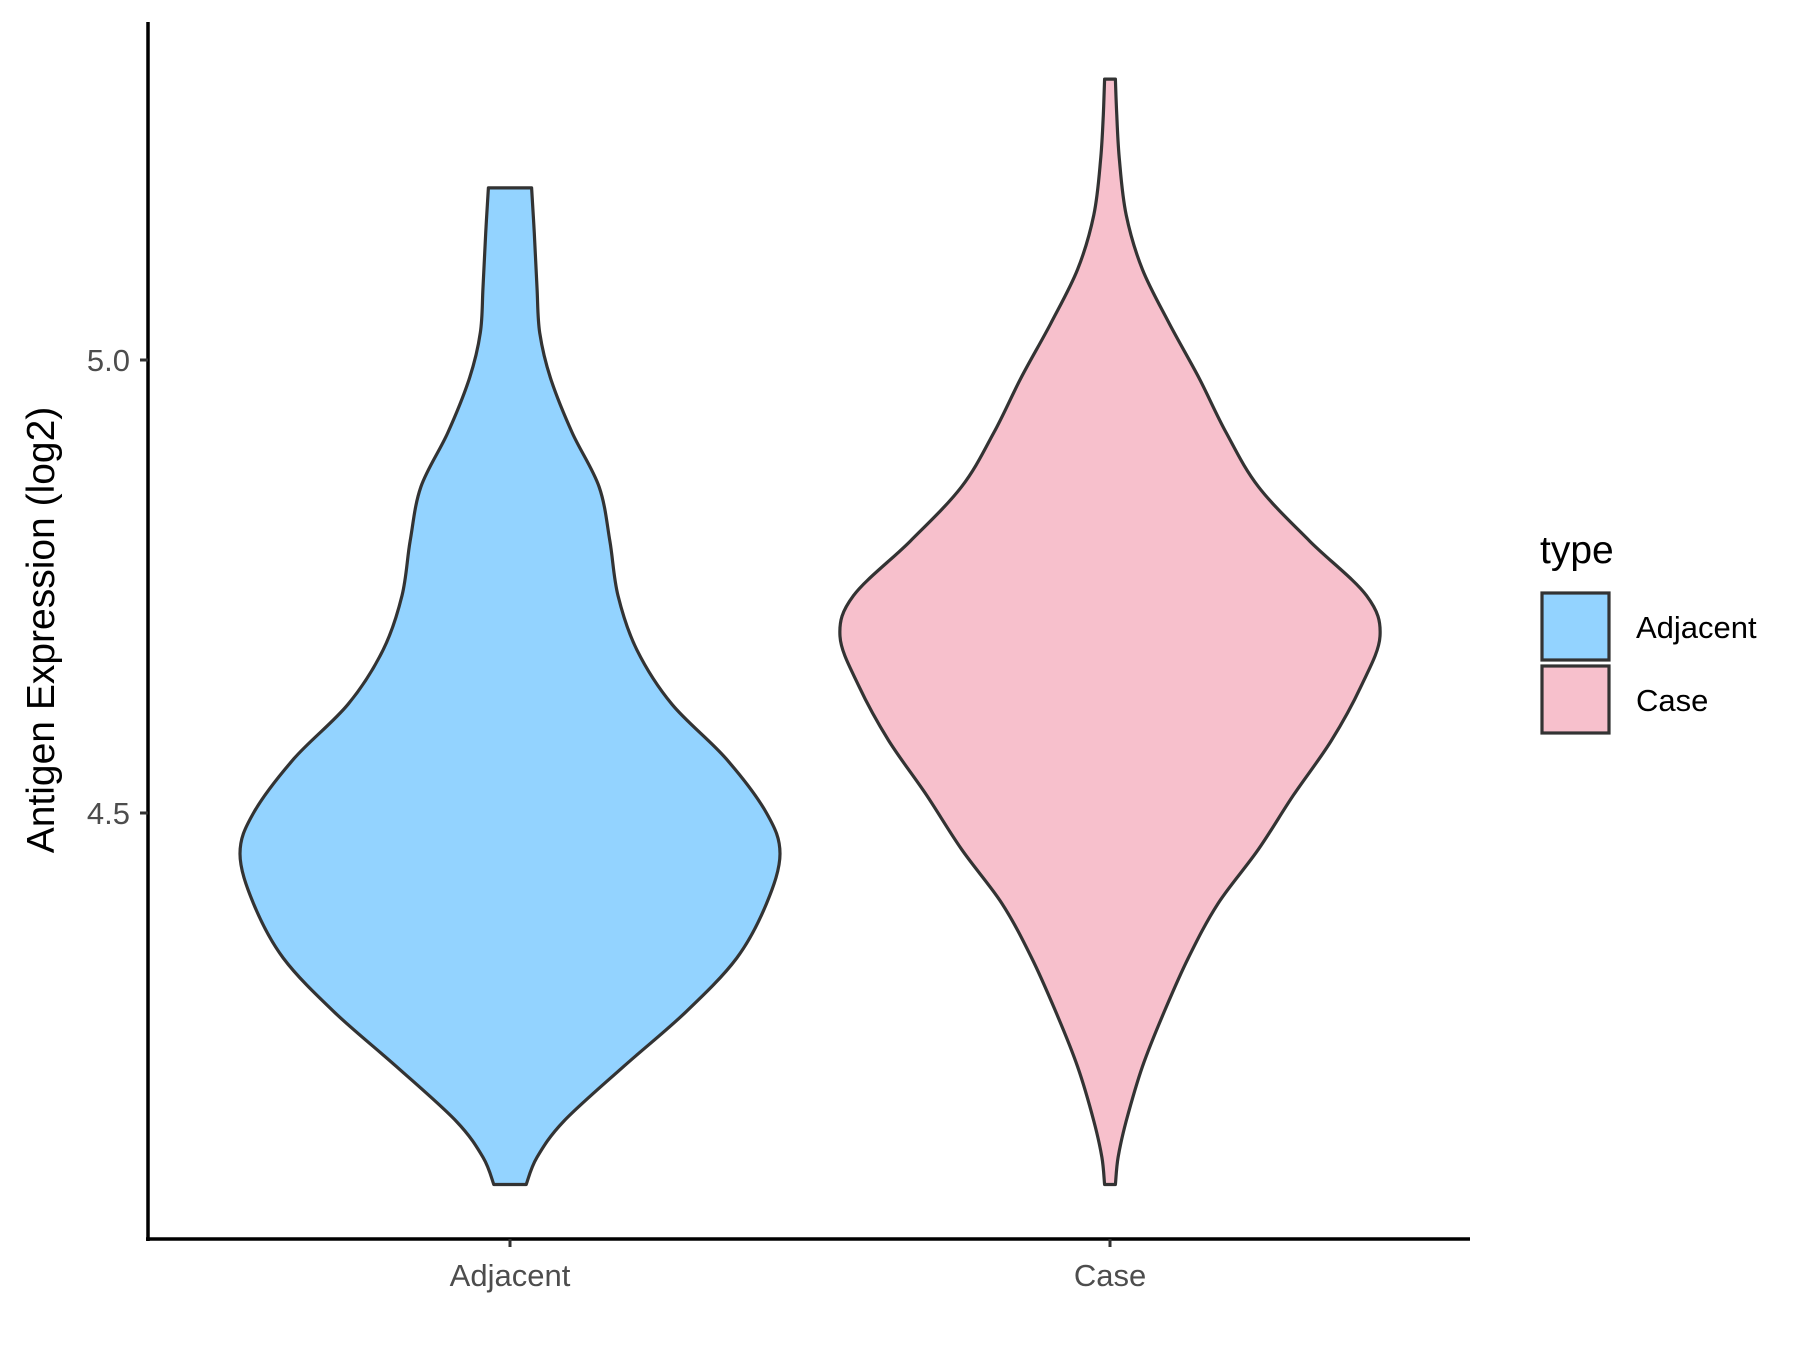 This screenshot has width=1800, height=1350. I want to click on y-ticks: 4.5 5.0, so click(117, 587).